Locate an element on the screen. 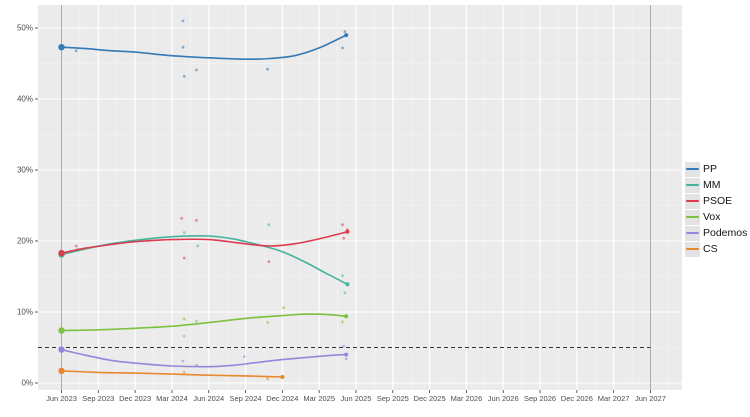 This screenshot has height=417, width=750. legend-item-mm: MM is located at coordinates (716, 185).